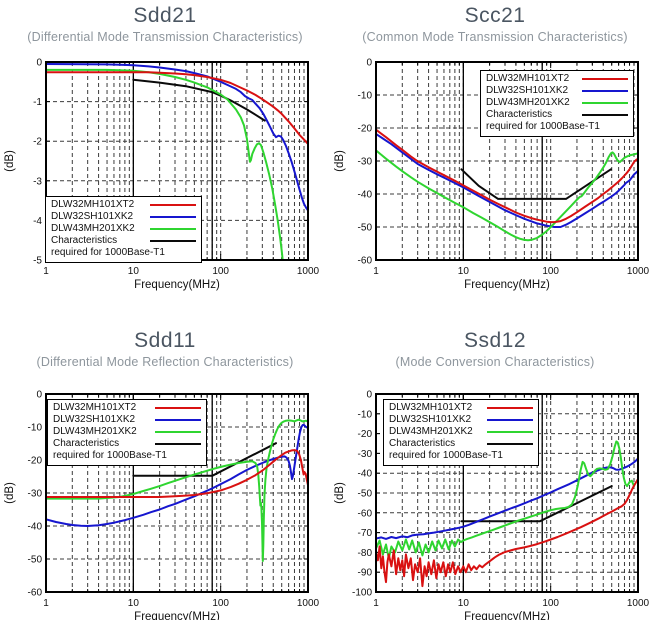 This screenshot has height=621, width=660. What do you see at coordinates (495, 15) in the screenshot?
I see `chart-title-scc21: Scc21` at bounding box center [495, 15].